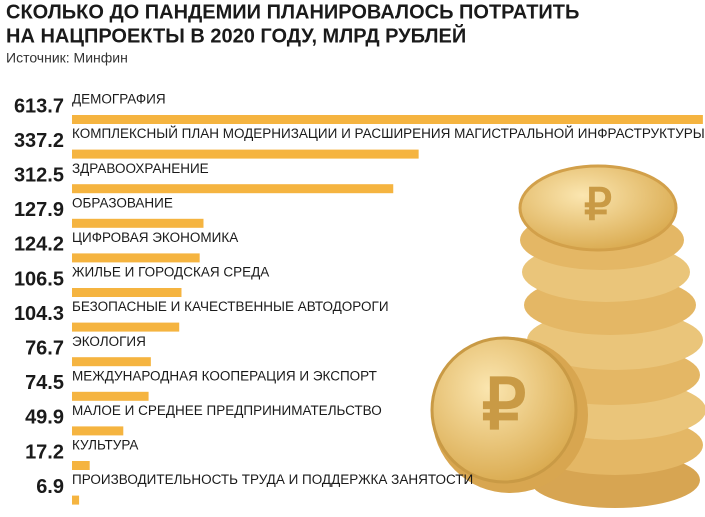 The width and height of the screenshot is (705, 517). Describe the element at coordinates (236, 35) in the screenshot. I see `chart-title: НА НАЦПРОЕКТЫ В 2020 ГОДУ, МЛРД РУБЛЕЙ` at that location.